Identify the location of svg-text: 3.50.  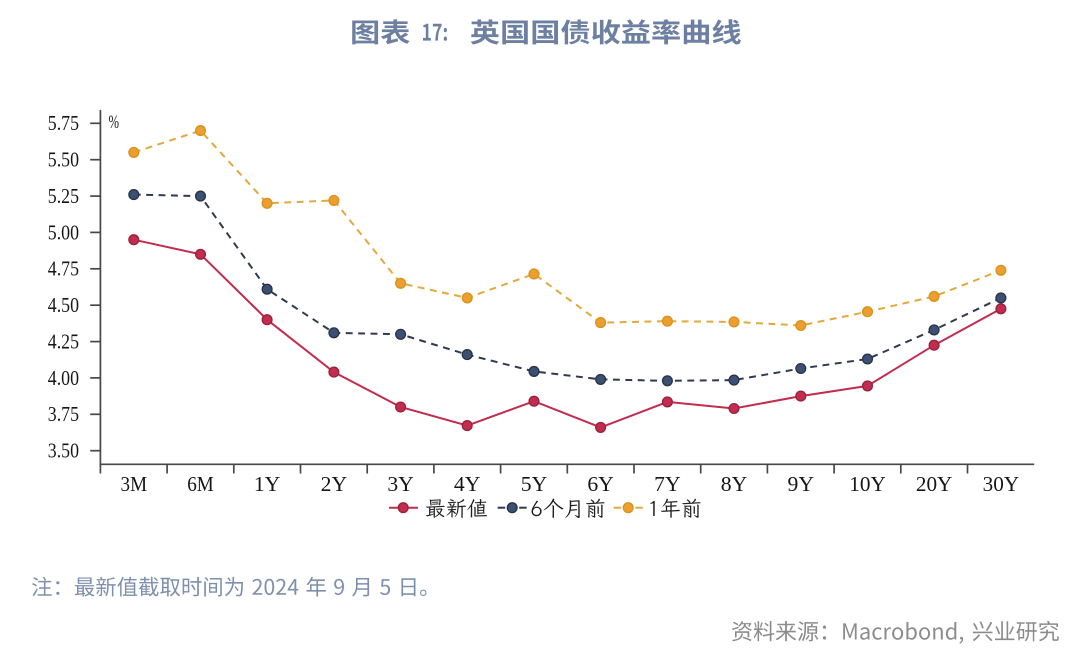
(63, 451).